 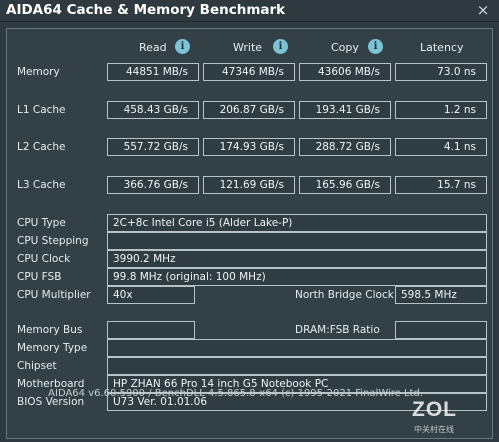 What do you see at coordinates (41, 185) in the screenshot?
I see `l3-cache-row-label: L3 Cache` at bounding box center [41, 185].